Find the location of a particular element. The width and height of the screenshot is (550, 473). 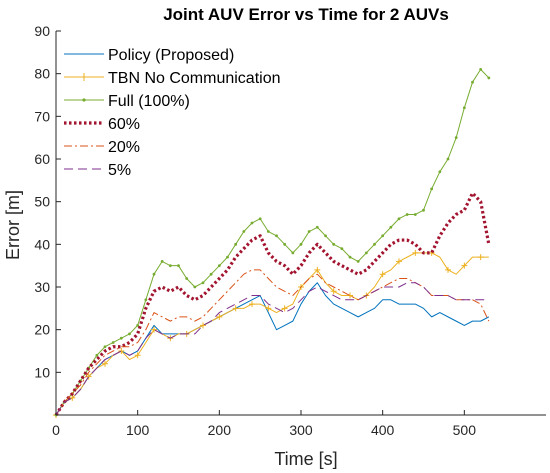

legend-entry: Full (100%) is located at coordinates (127, 101).